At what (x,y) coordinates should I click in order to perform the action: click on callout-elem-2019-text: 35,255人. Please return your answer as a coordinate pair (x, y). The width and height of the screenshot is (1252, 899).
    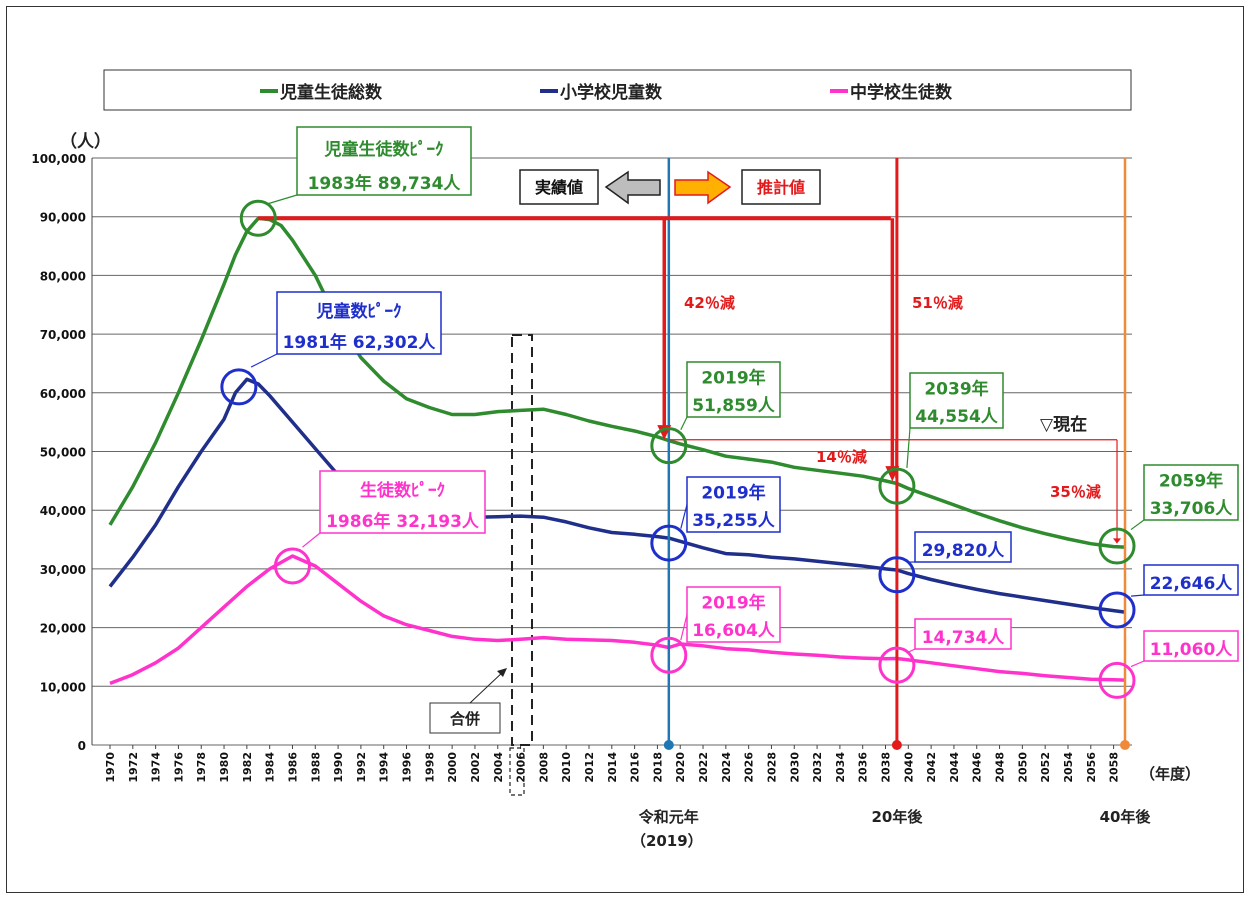
    Looking at the image, I should click on (734, 521).